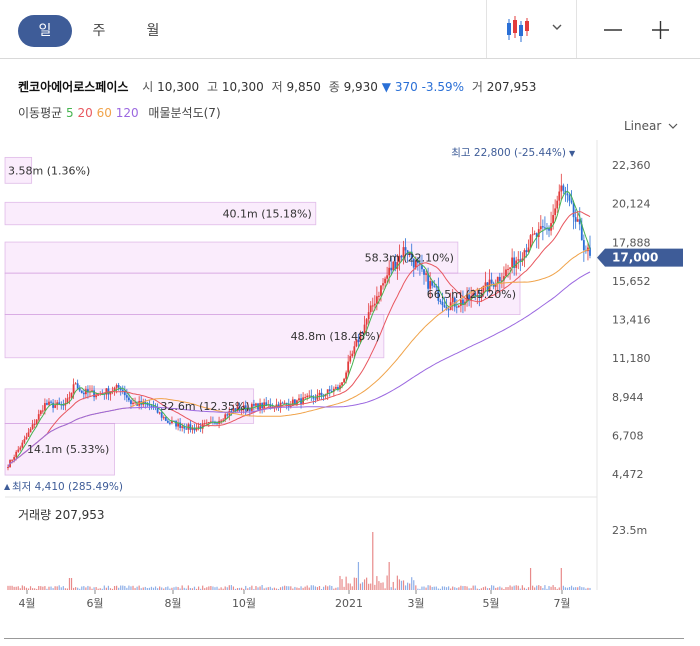 This screenshot has height=646, width=700. What do you see at coordinates (561, 603) in the screenshot?
I see `x-tick-label: 7월` at bounding box center [561, 603].